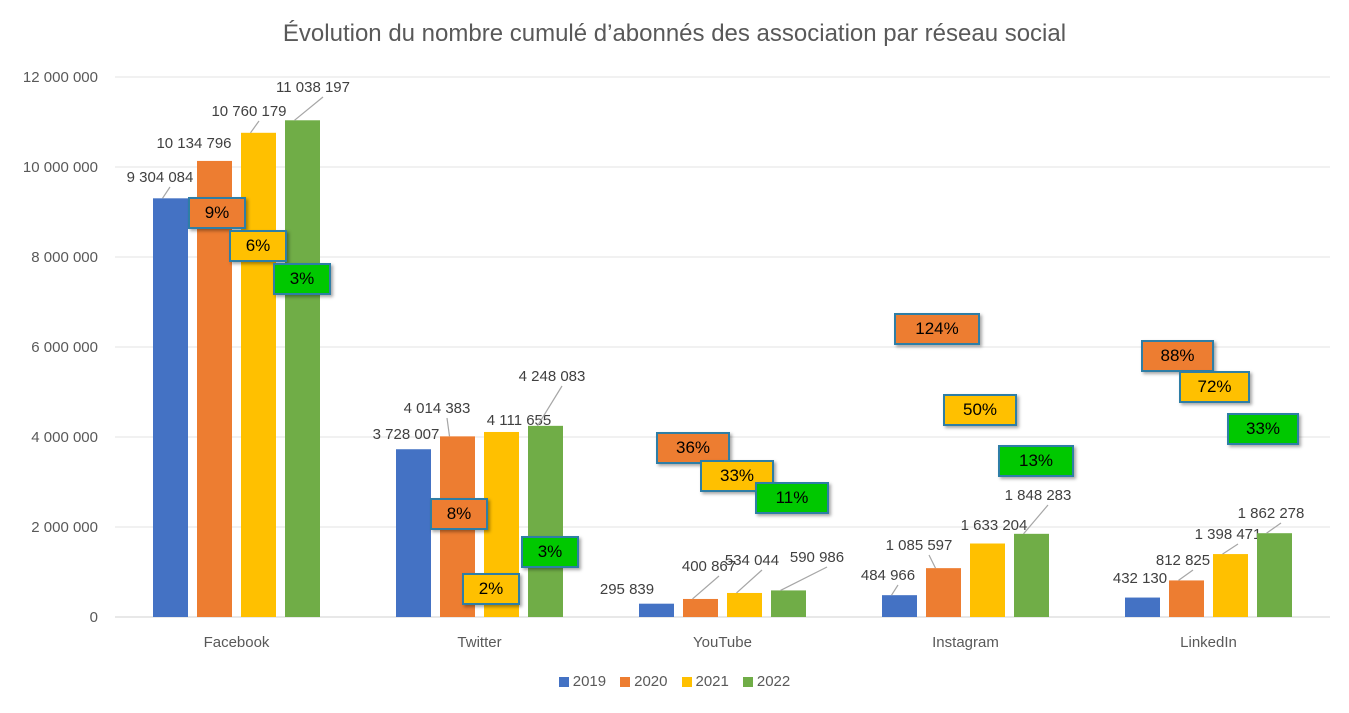 The image size is (1349, 713). I want to click on bar-twitter-2019, so click(413, 533).